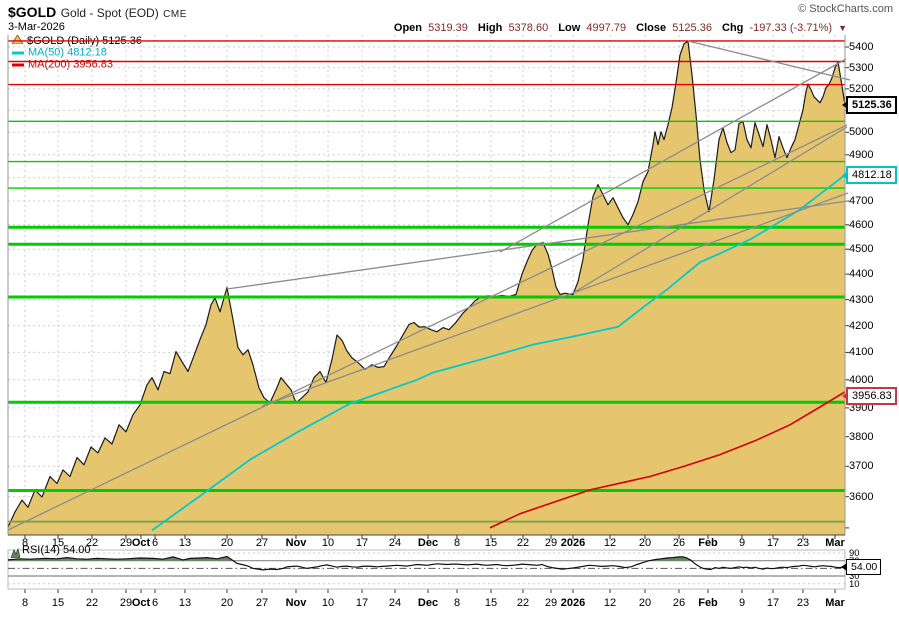 Image resolution: width=899 pixels, height=618 pixels. I want to click on close-label: Close, so click(651, 28).